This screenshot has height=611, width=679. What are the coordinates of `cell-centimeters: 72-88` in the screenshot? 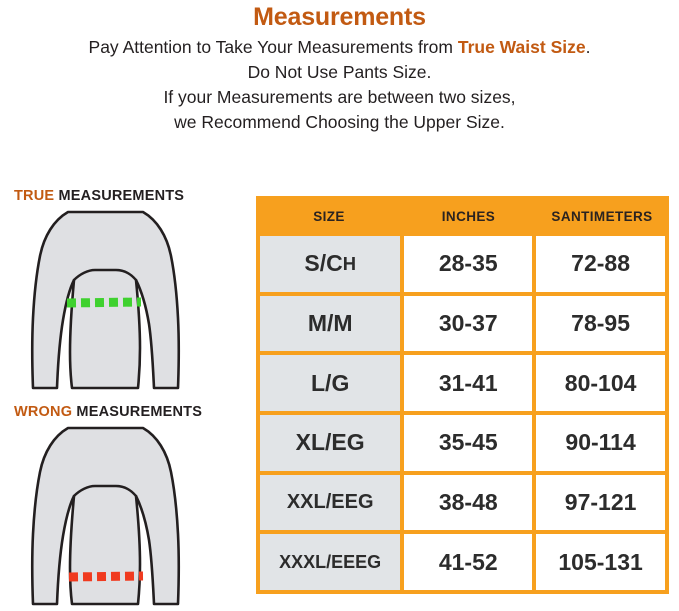 It's located at (600, 264).